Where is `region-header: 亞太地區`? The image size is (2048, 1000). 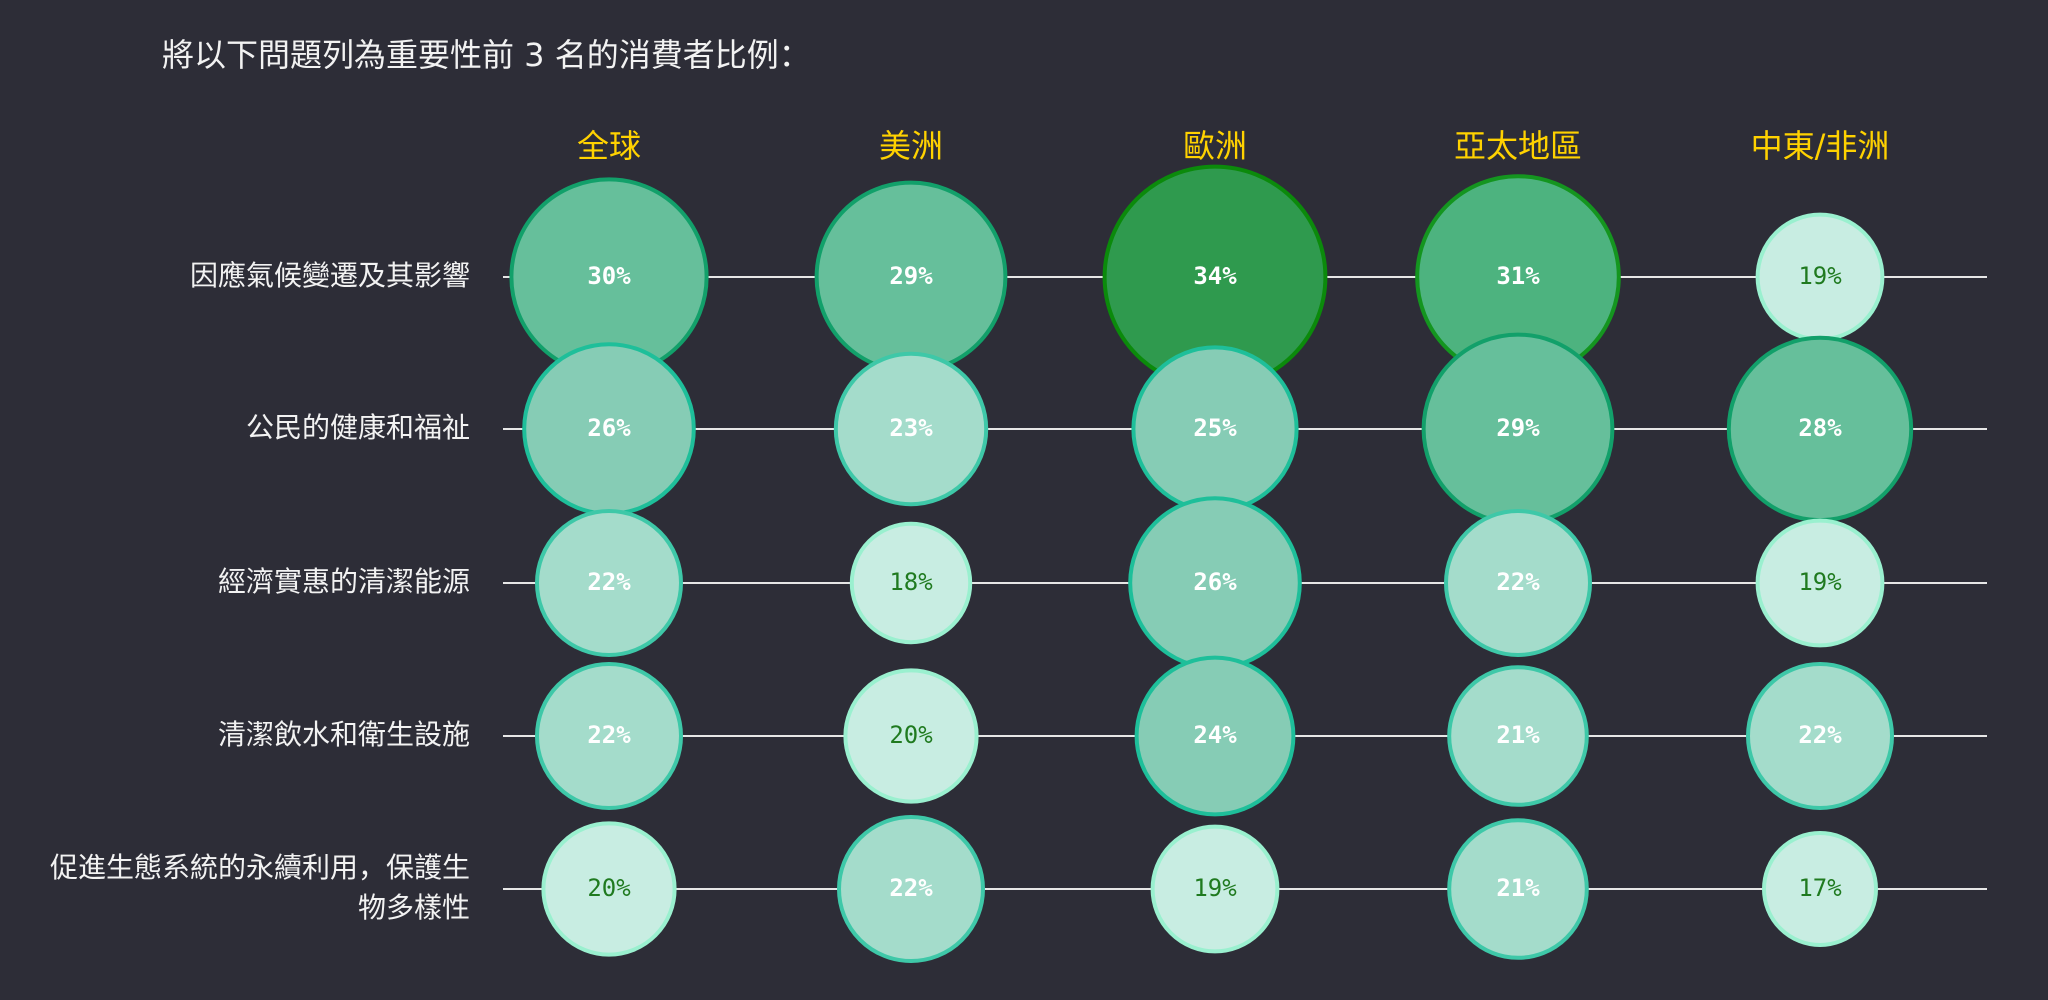 region-header: 亞太地區 is located at coordinates (1518, 146).